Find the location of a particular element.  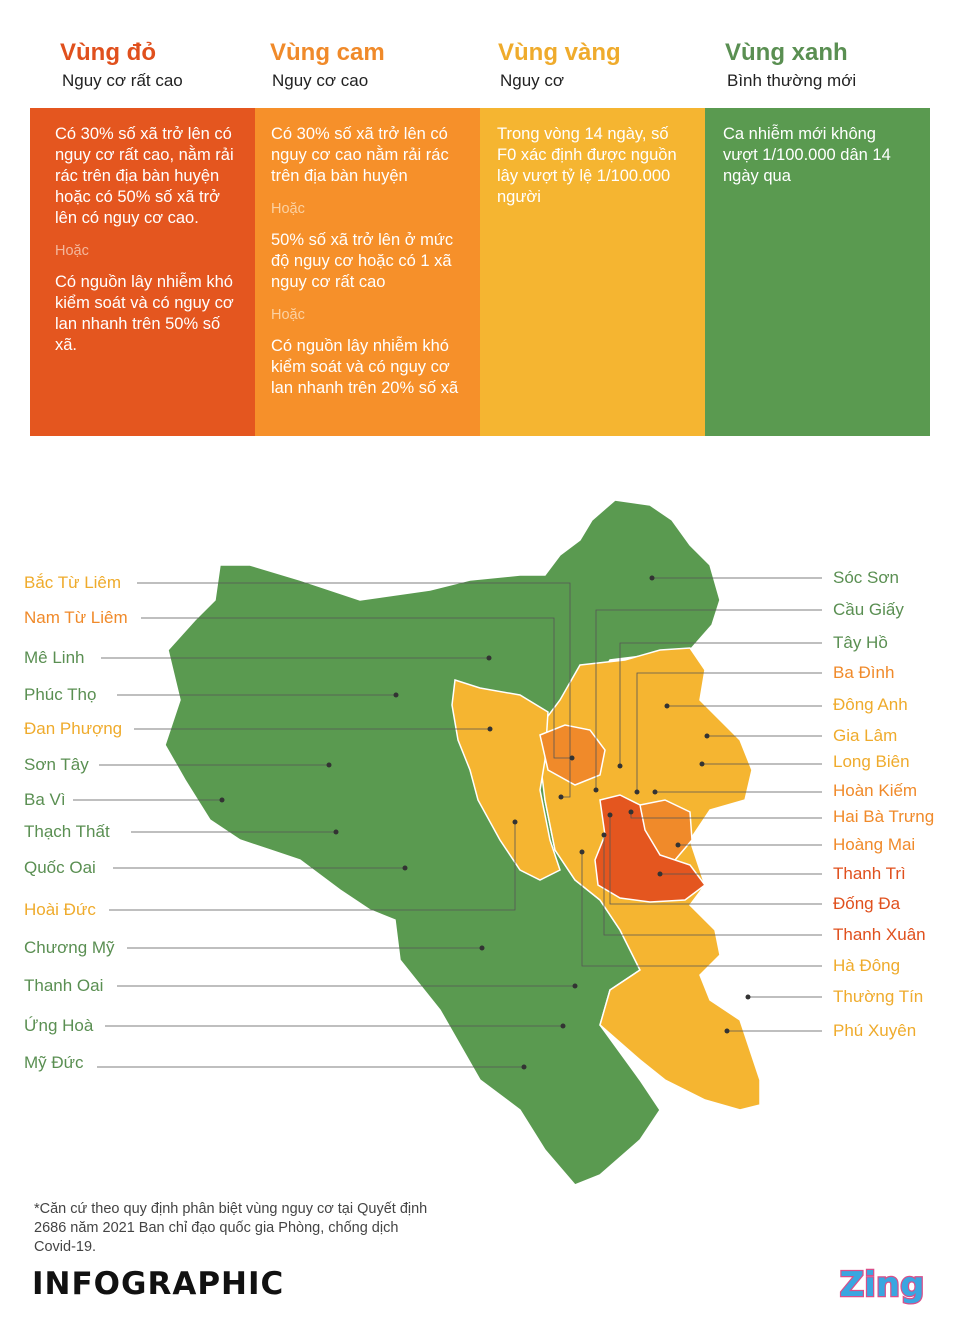

orange-or-label-1: Hoặc is located at coordinates (288, 209).